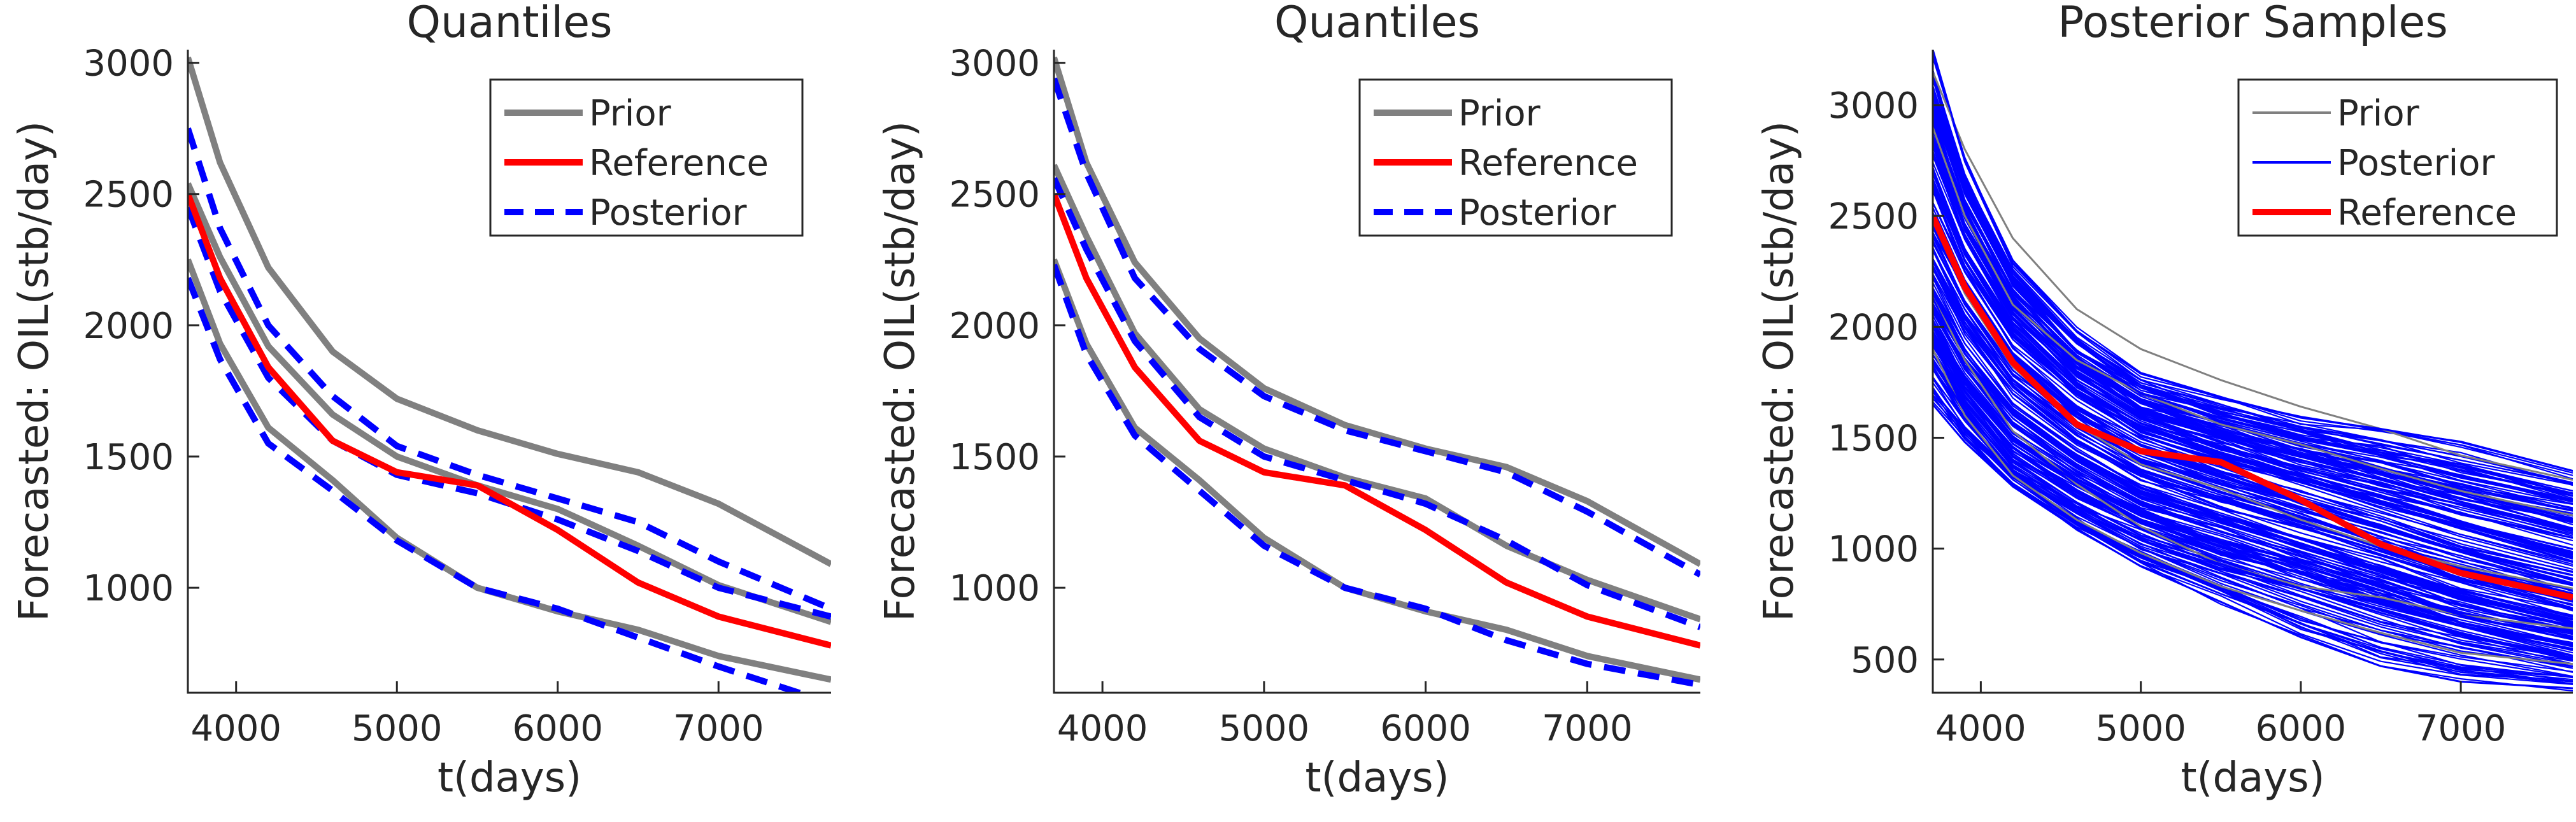 The width and height of the screenshot is (2576, 822). Describe the element at coordinates (2253, 24) in the screenshot. I see `panel-title: Posterior Samples` at that location.